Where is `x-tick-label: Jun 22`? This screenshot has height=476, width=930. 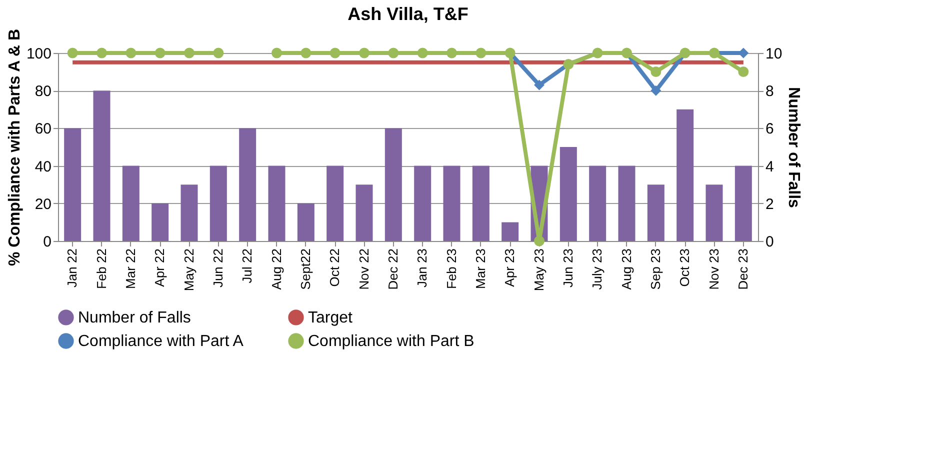
x-tick-label: Jun 22 is located at coordinates (218, 268).